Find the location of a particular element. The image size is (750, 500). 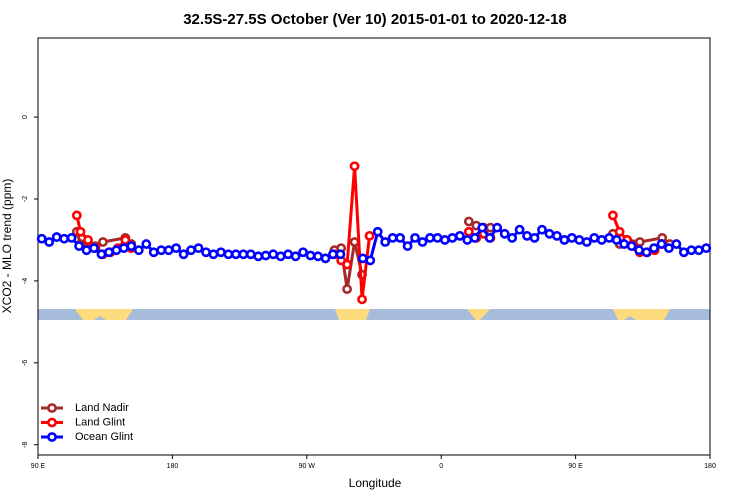

x-tick-label: 0 is located at coordinates (441, 466).